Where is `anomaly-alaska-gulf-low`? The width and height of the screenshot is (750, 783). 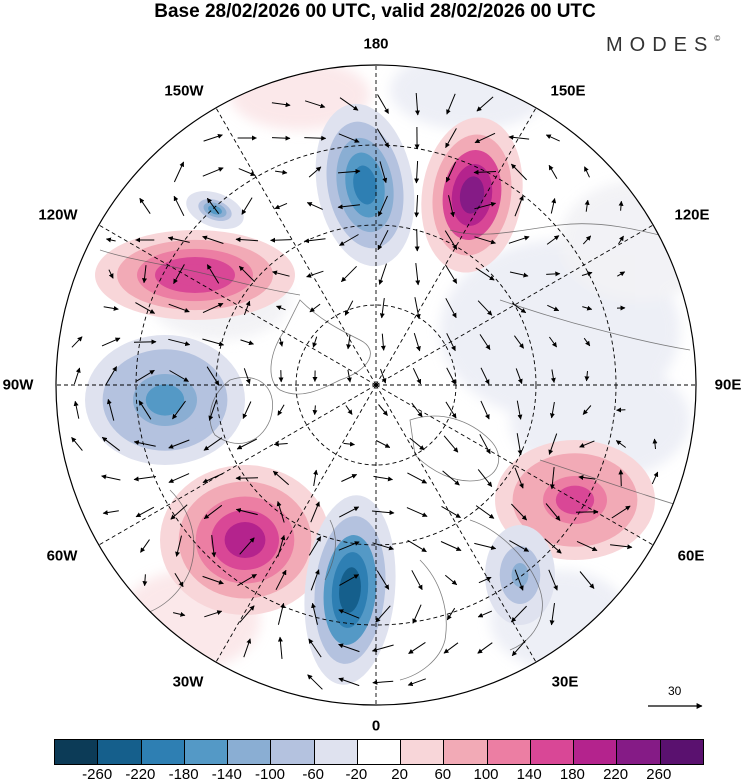 anomaly-alaska-gulf-low is located at coordinates (215, 210).